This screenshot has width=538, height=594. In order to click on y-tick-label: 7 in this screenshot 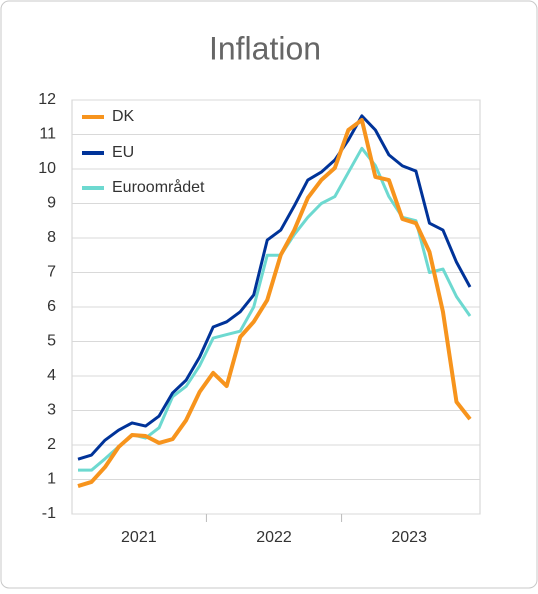, I will do `click(51, 272)`.